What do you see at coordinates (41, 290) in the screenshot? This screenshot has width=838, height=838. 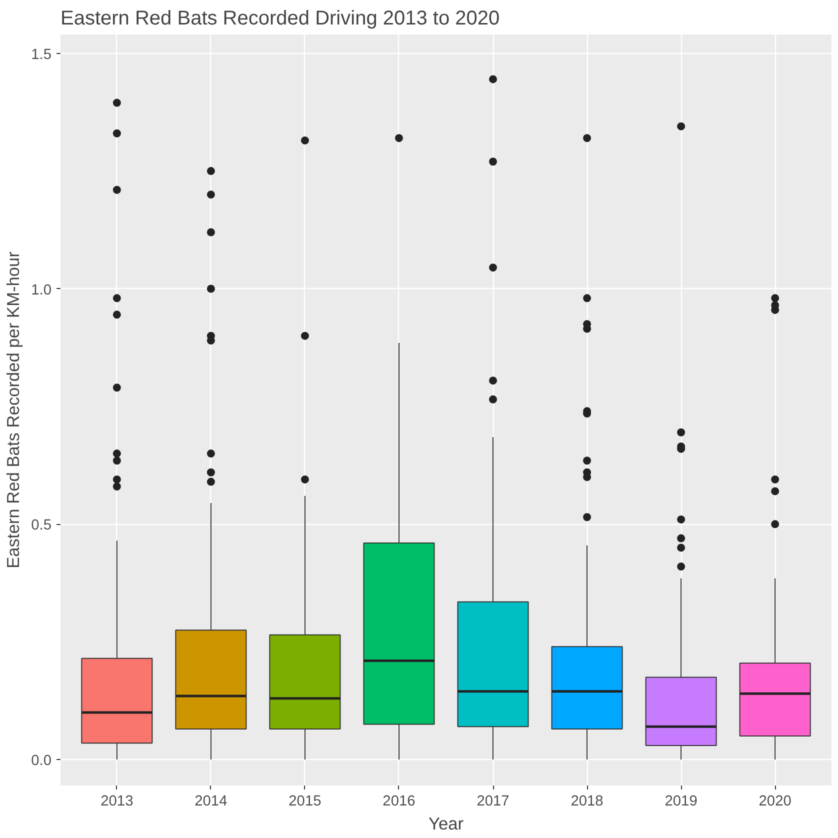 I see `y-tick-label: 1.0` at bounding box center [41, 290].